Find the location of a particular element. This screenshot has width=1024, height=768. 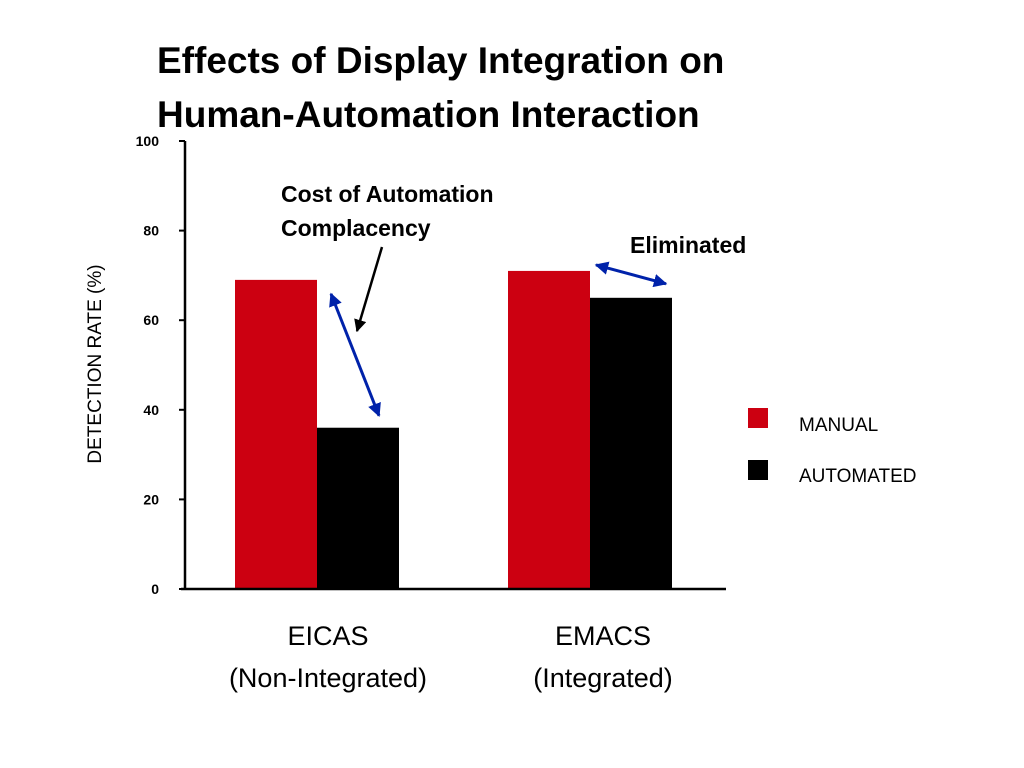

bar-eicas-manual is located at coordinates (276, 434).